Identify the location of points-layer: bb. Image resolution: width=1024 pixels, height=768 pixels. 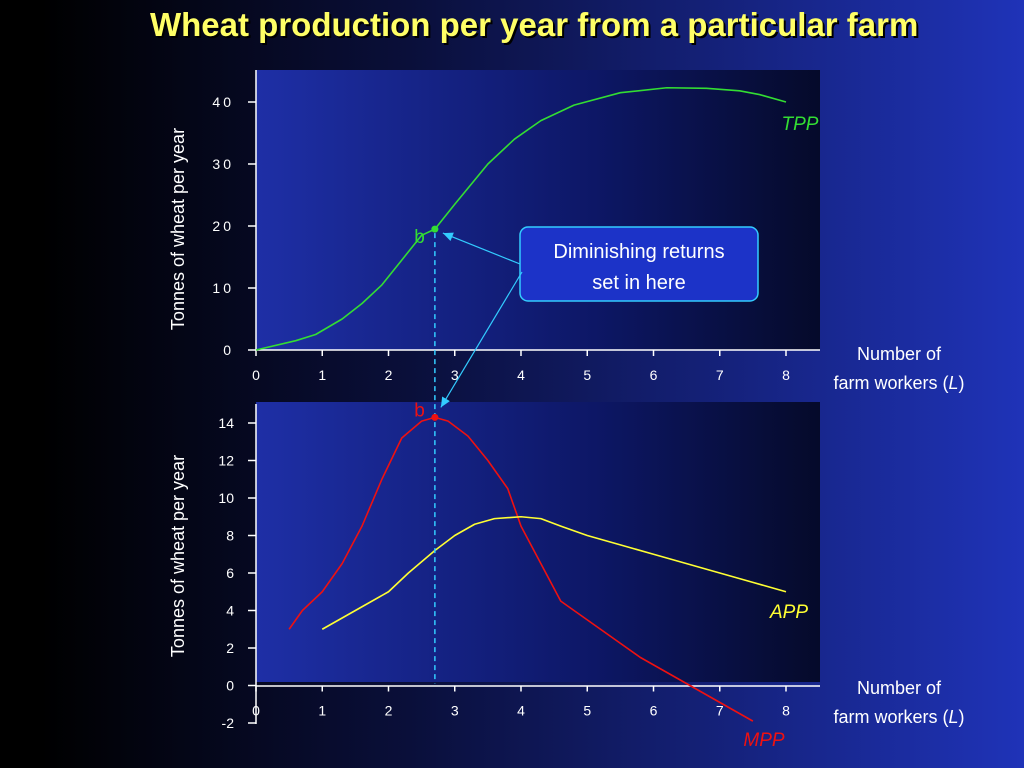
(426, 323).